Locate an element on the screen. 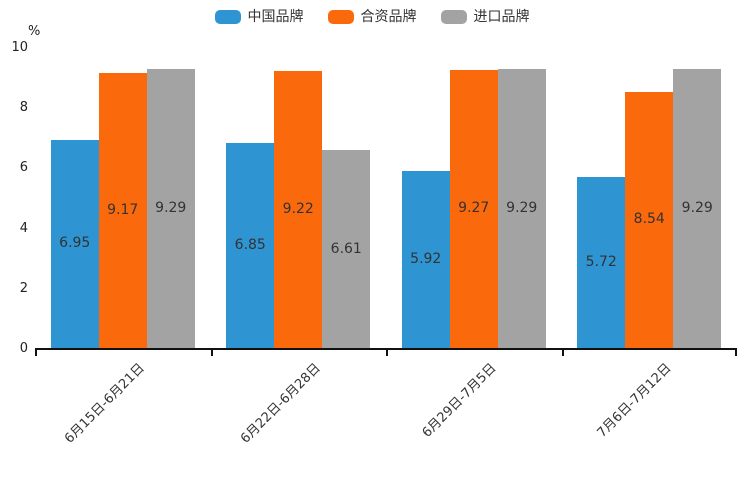  x-axis-label: 6月15日-6月21日 is located at coordinates (105, 403).